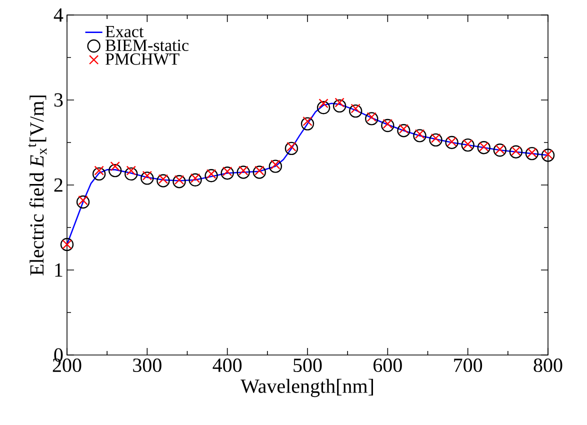  I want to click on y-axis-title: Electric field E$_{x}$$^{t}$[V/m], so click(37, 186).